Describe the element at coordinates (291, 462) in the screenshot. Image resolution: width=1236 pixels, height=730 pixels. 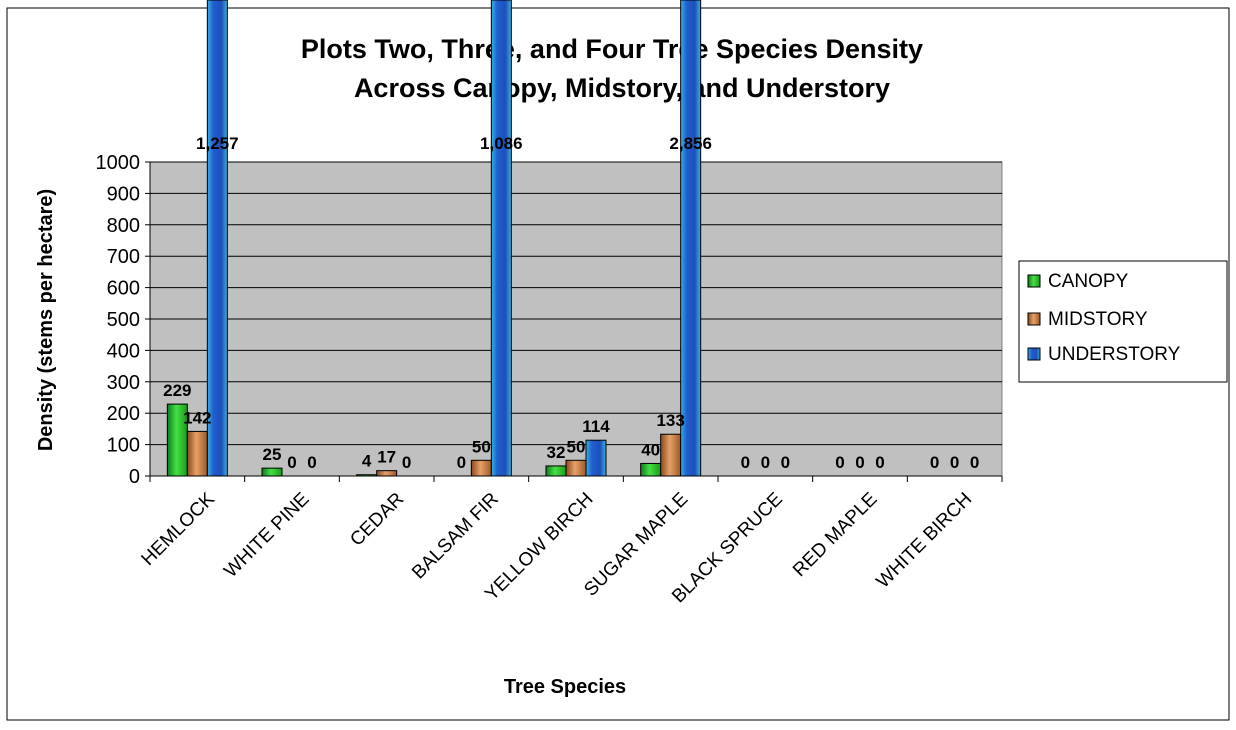
I see `data-label-white-pine-midstory: 0` at that location.